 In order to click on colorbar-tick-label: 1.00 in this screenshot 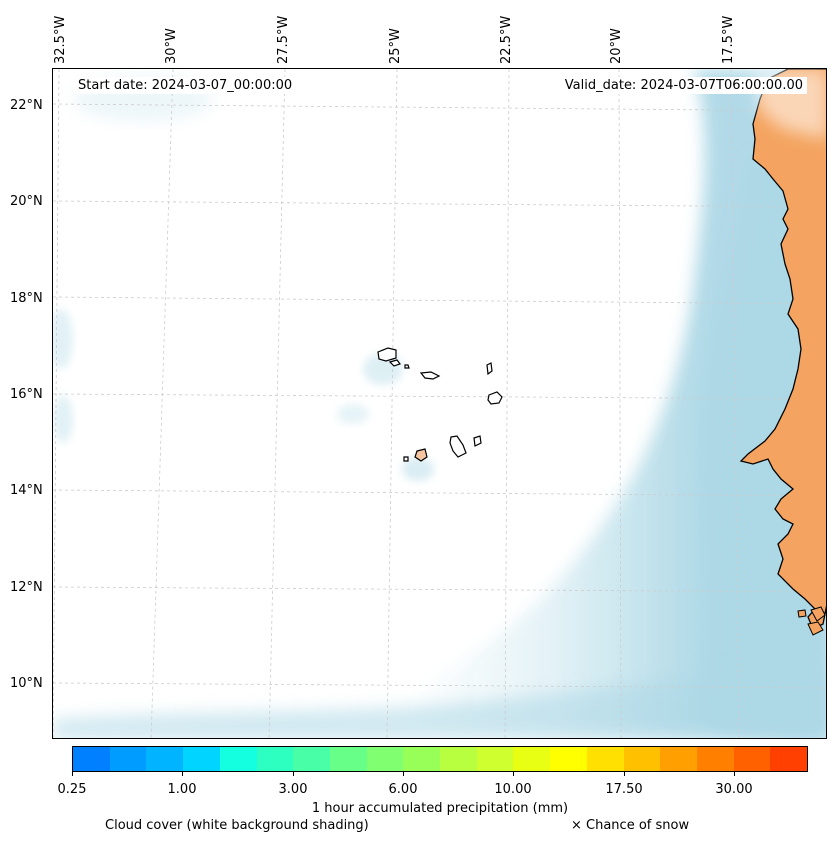, I will do `click(182, 789)`.